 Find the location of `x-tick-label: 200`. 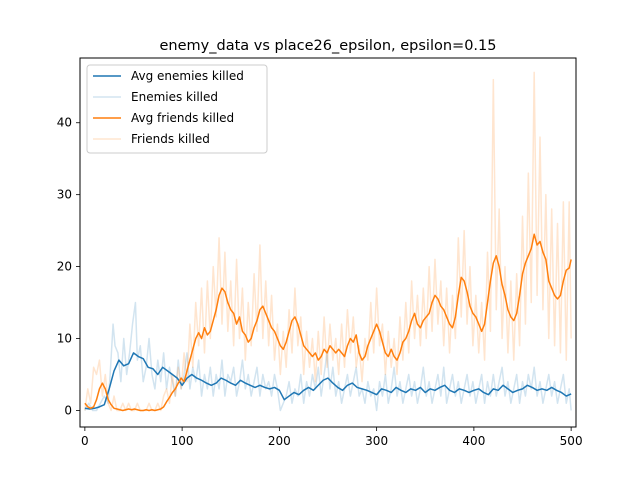

x-tick-label: 200 is located at coordinates (279, 441).